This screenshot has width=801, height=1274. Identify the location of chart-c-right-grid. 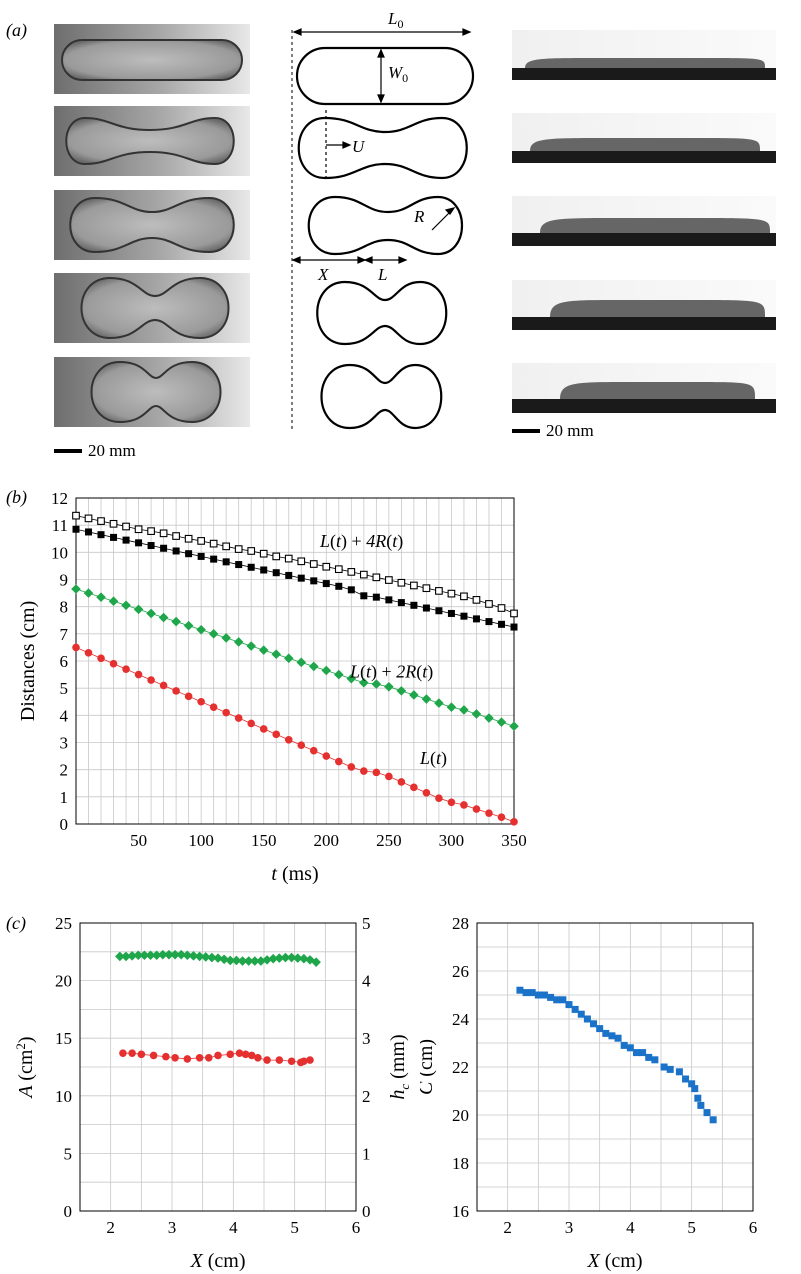
(615, 1067).